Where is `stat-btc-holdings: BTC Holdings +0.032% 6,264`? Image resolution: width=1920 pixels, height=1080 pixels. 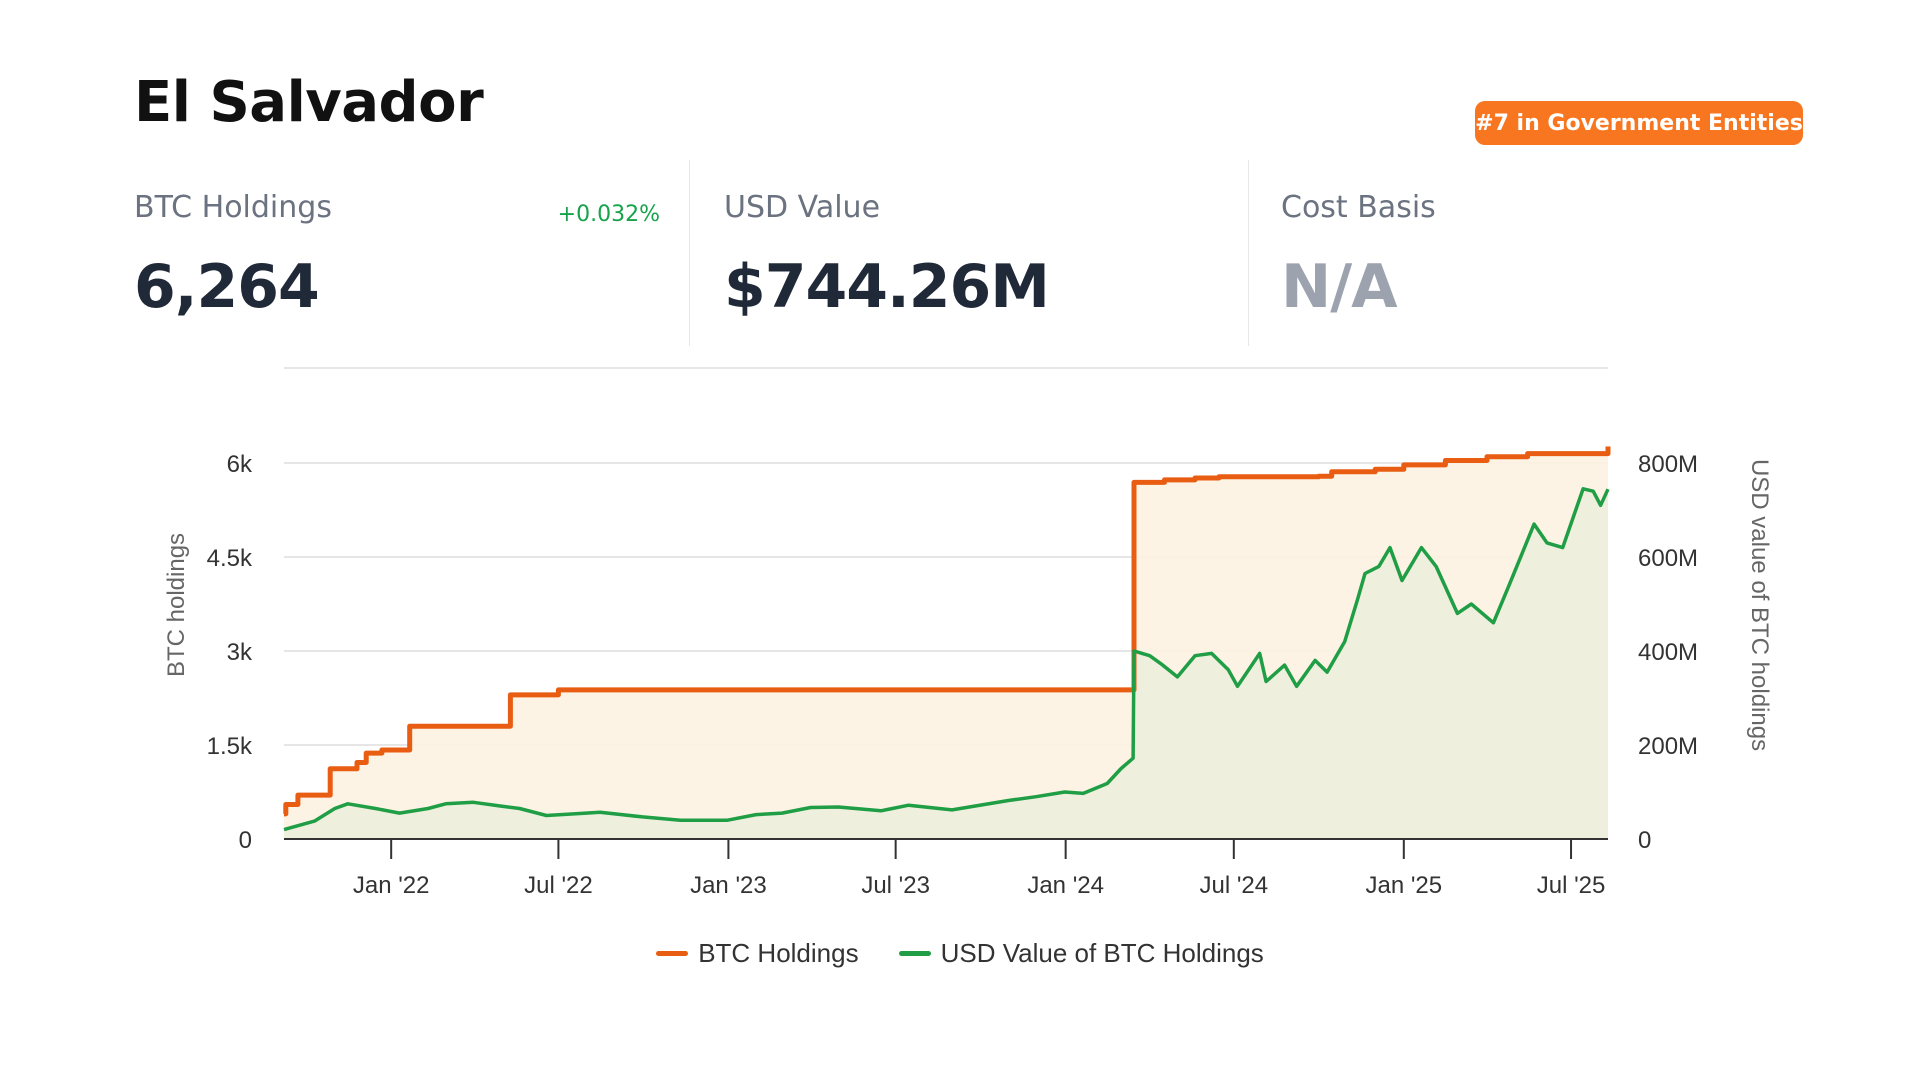
stat-btc-holdings: BTC Holdings +0.032% 6,264 is located at coordinates (397, 253).